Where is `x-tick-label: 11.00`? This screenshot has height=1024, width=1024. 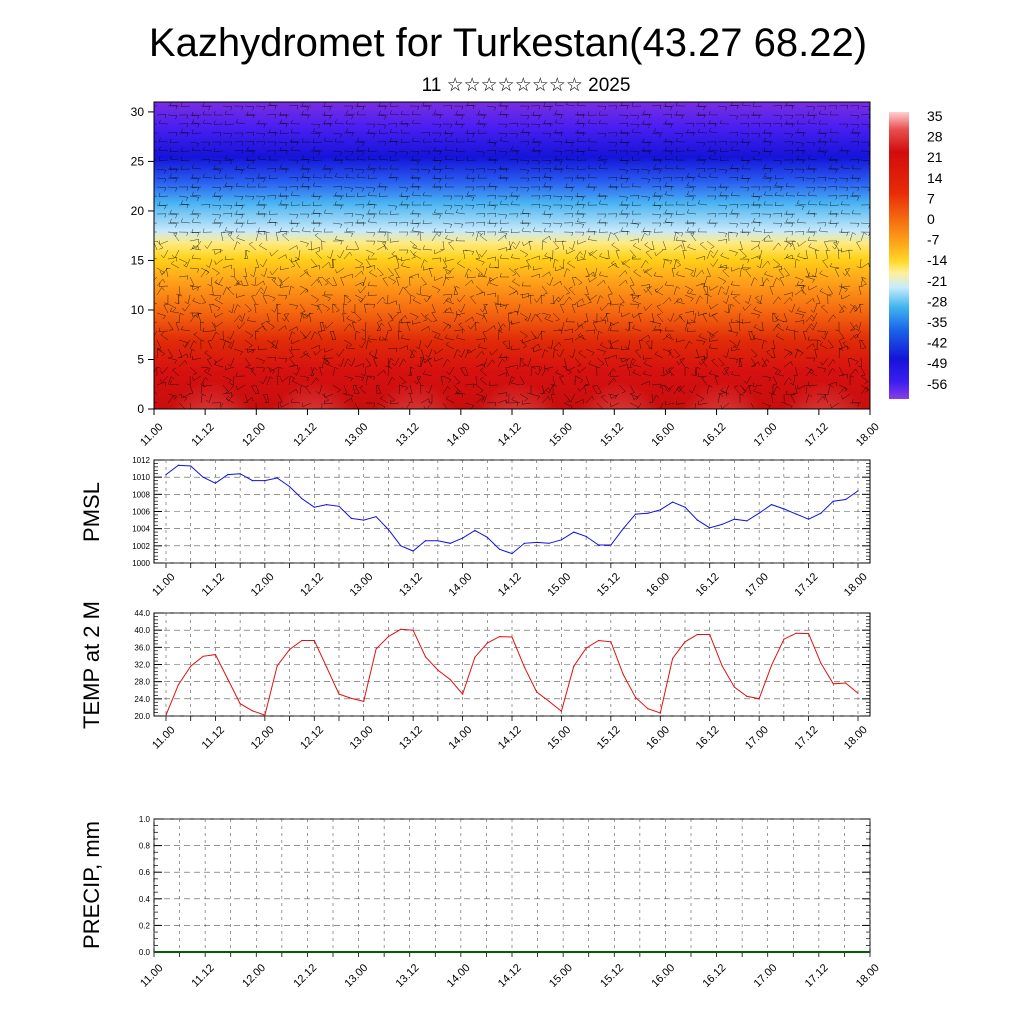
x-tick-label: 11.00 is located at coordinates (151, 975).